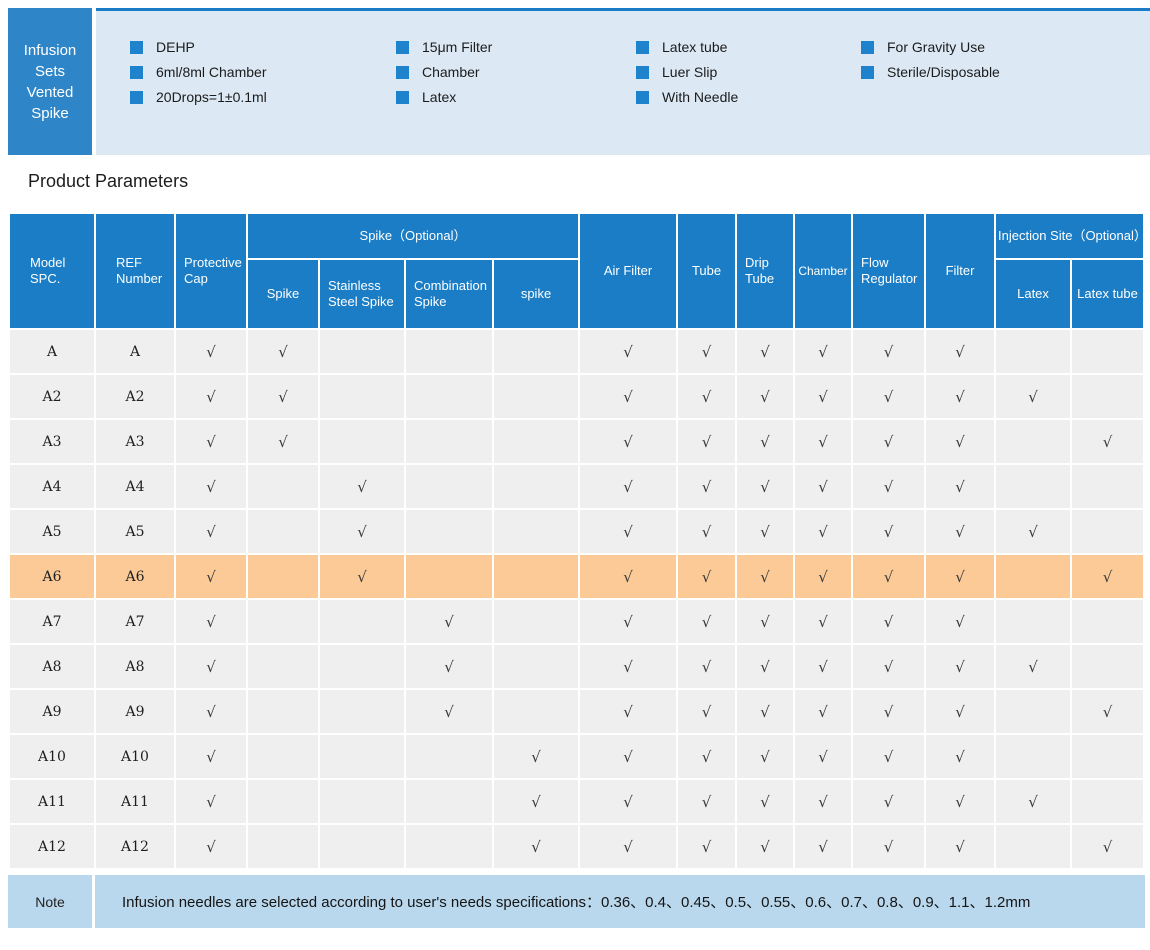  I want to click on col-header-spike-lowercase: spike, so click(536, 294).